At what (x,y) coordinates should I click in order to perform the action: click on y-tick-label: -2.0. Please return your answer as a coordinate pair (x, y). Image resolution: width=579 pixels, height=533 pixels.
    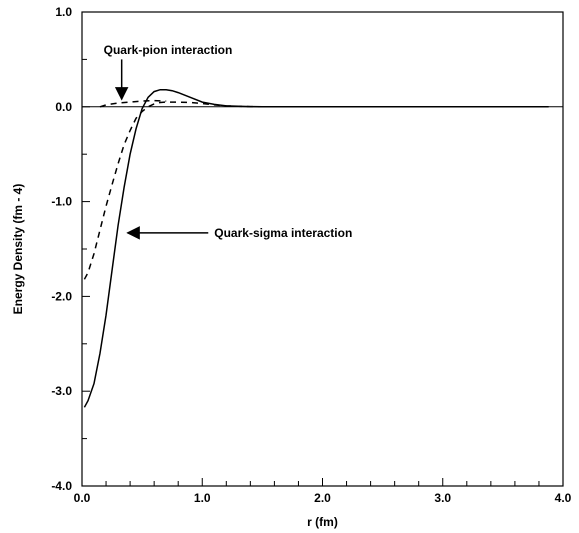
    Looking at the image, I should click on (61, 296).